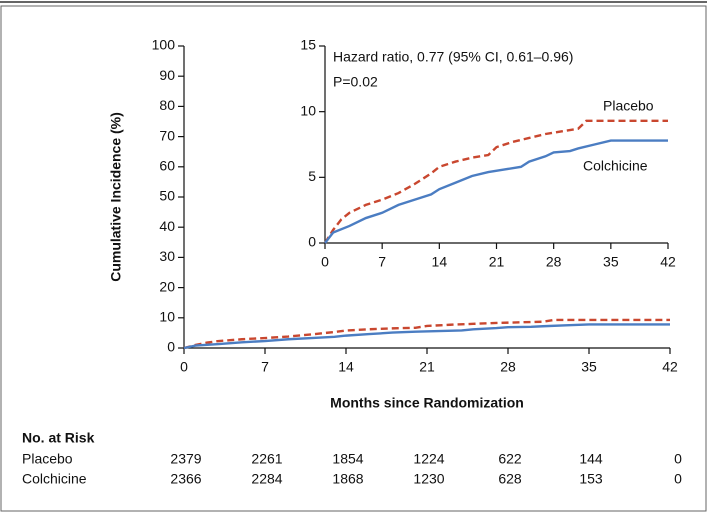 The width and height of the screenshot is (707, 512). Describe the element at coordinates (167, 226) in the screenshot. I see `y-tick-label: 40` at that location.